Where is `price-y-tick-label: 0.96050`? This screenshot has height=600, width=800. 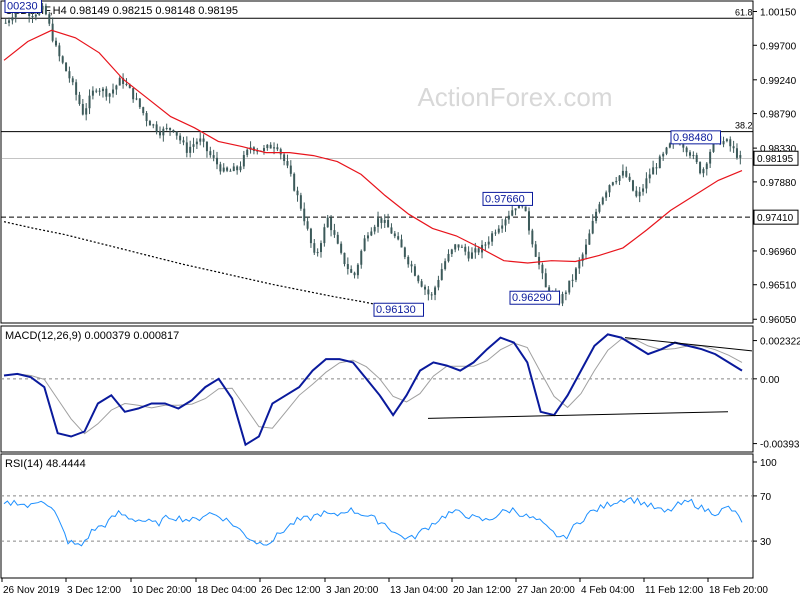 price-y-tick-label: 0.96050 is located at coordinates (778, 320).